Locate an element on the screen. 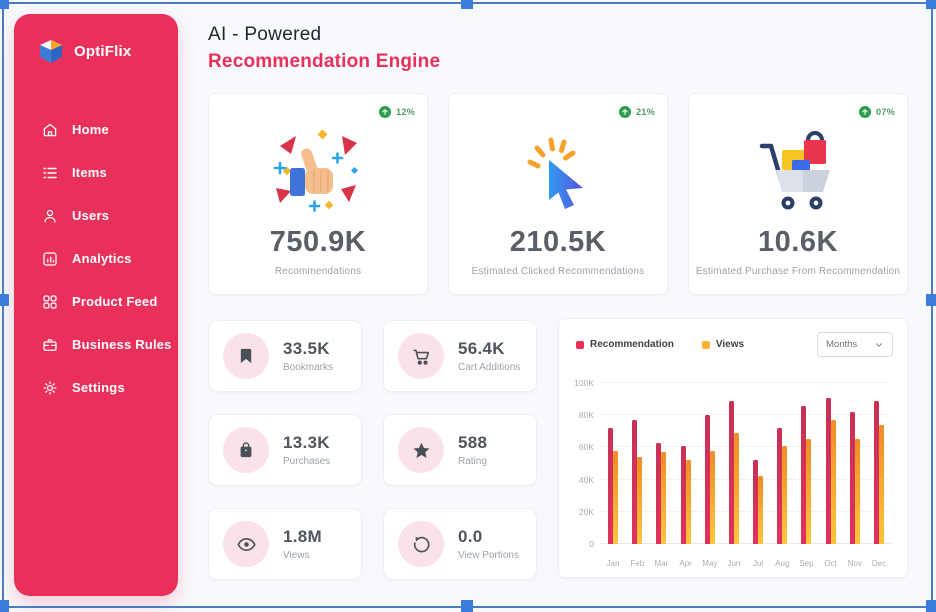  legend-swatch-recommendation is located at coordinates (580, 344).